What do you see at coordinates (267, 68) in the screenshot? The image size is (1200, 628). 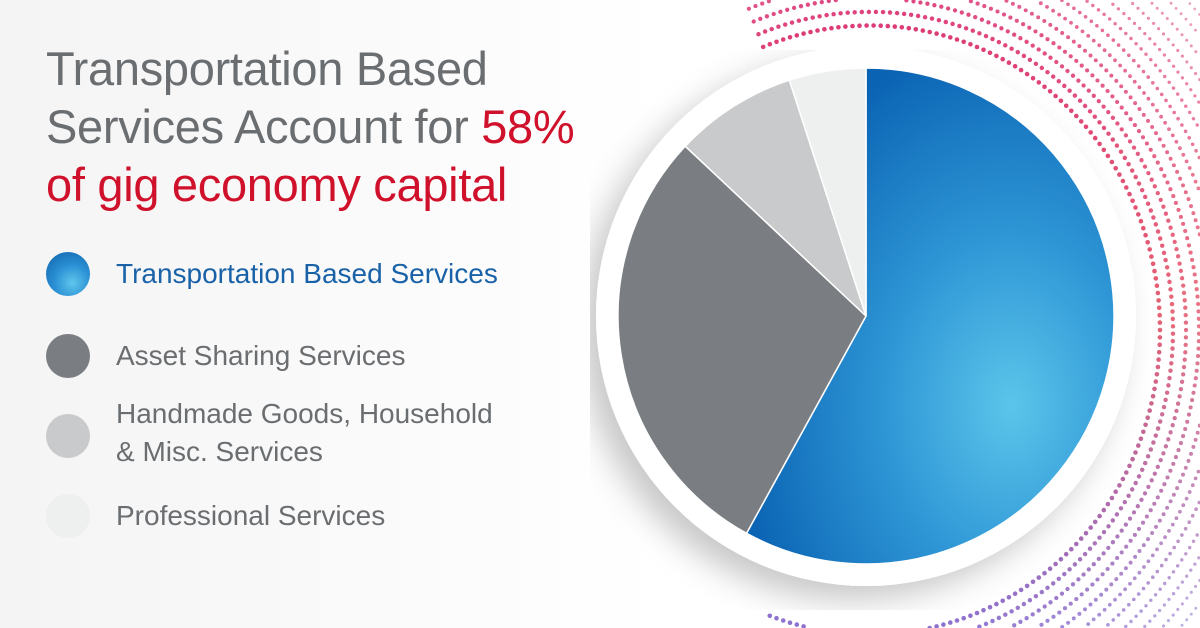 I see `title-line-1: Transportation Based` at bounding box center [267, 68].